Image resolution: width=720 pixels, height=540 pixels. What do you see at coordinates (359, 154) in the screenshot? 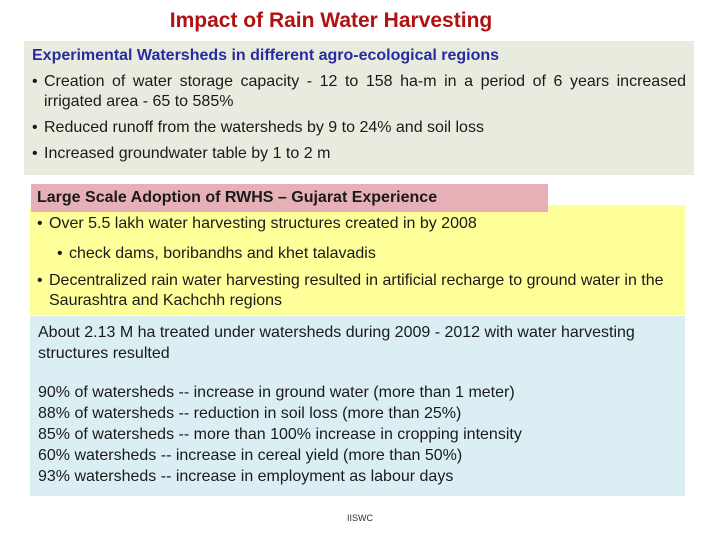
I see `experimental-bullet-groundwater: Increased groundwater table by 1 to 2 m` at bounding box center [359, 154].